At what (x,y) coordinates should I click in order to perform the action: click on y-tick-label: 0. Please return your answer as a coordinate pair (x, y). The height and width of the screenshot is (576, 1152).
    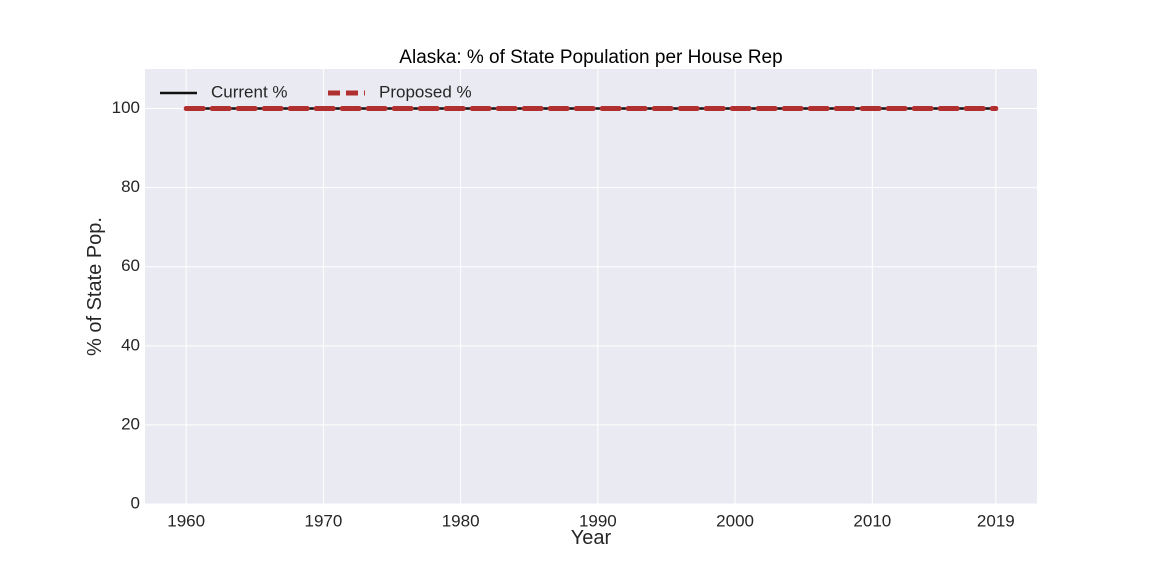
    Looking at the image, I should click on (135, 502).